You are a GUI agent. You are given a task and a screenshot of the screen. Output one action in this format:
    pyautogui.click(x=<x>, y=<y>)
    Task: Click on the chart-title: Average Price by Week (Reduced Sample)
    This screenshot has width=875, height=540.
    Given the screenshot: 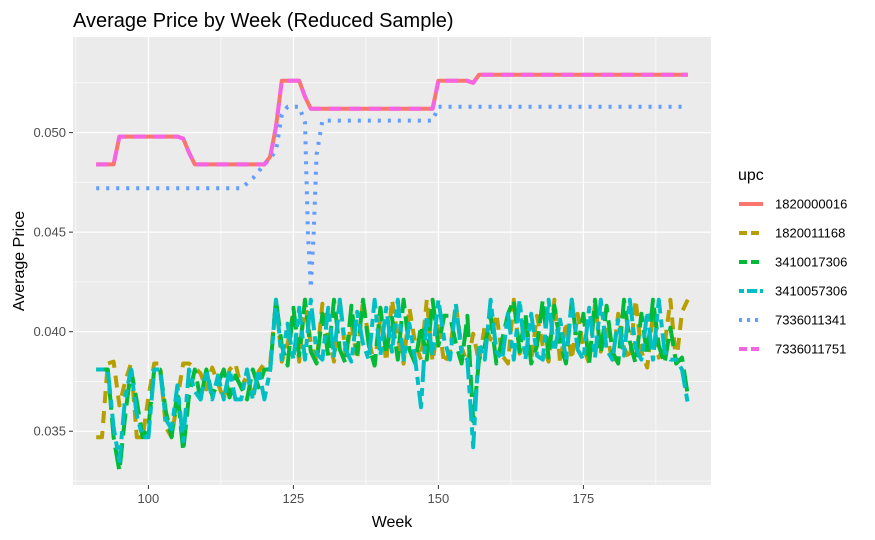 What is the action you would take?
    pyautogui.click(x=263, y=21)
    